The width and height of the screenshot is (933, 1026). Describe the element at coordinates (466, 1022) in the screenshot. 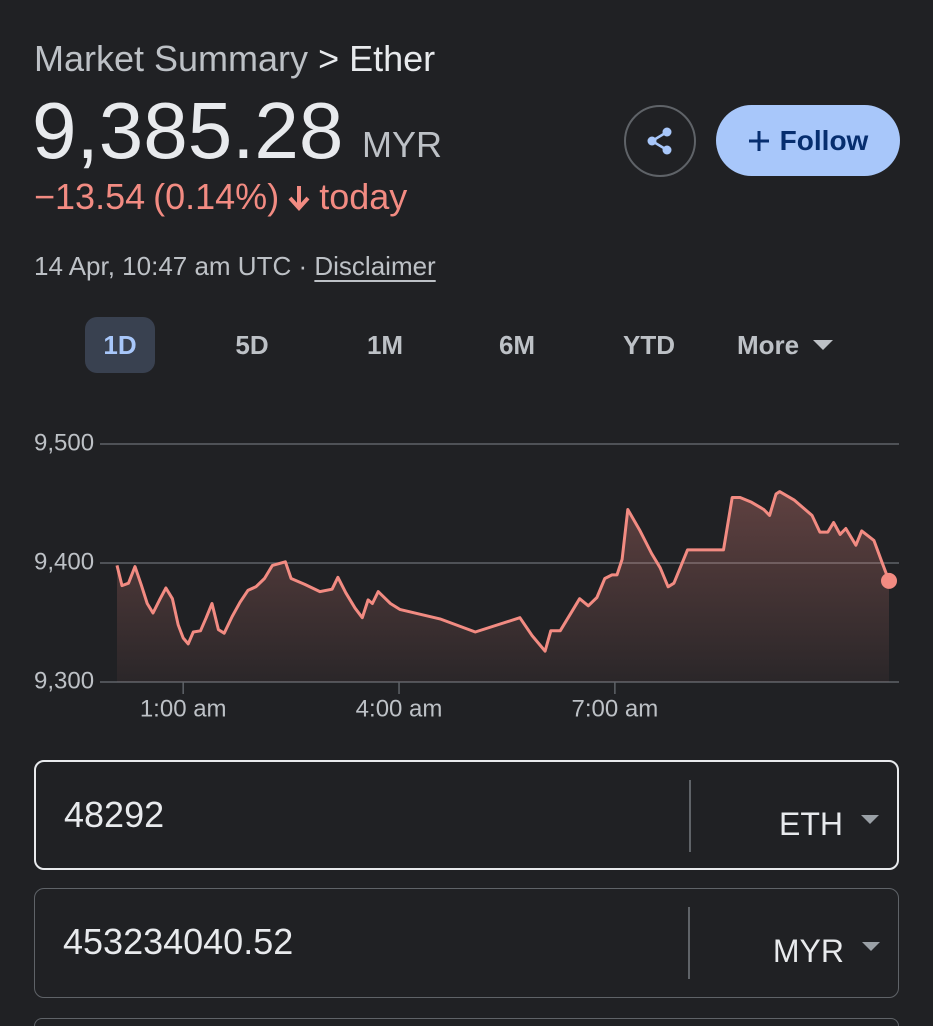

I see `next-field` at that location.